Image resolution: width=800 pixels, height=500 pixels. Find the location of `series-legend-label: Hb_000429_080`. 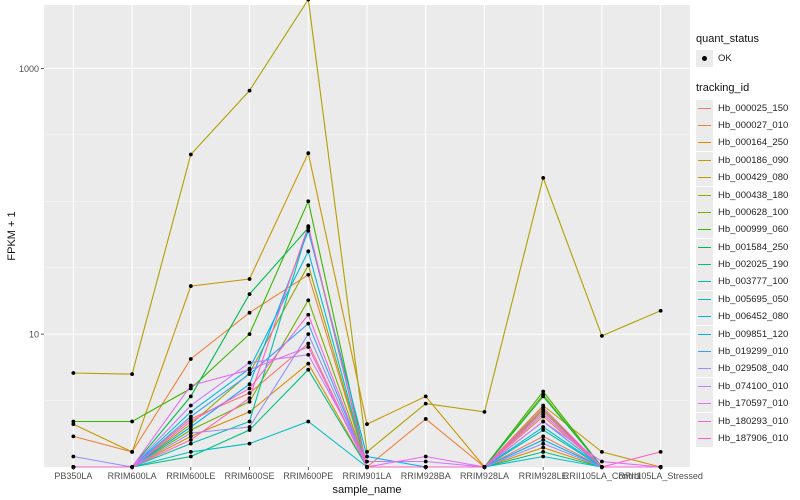

series-legend-label: Hb_000429_080 is located at coordinates (753, 178).